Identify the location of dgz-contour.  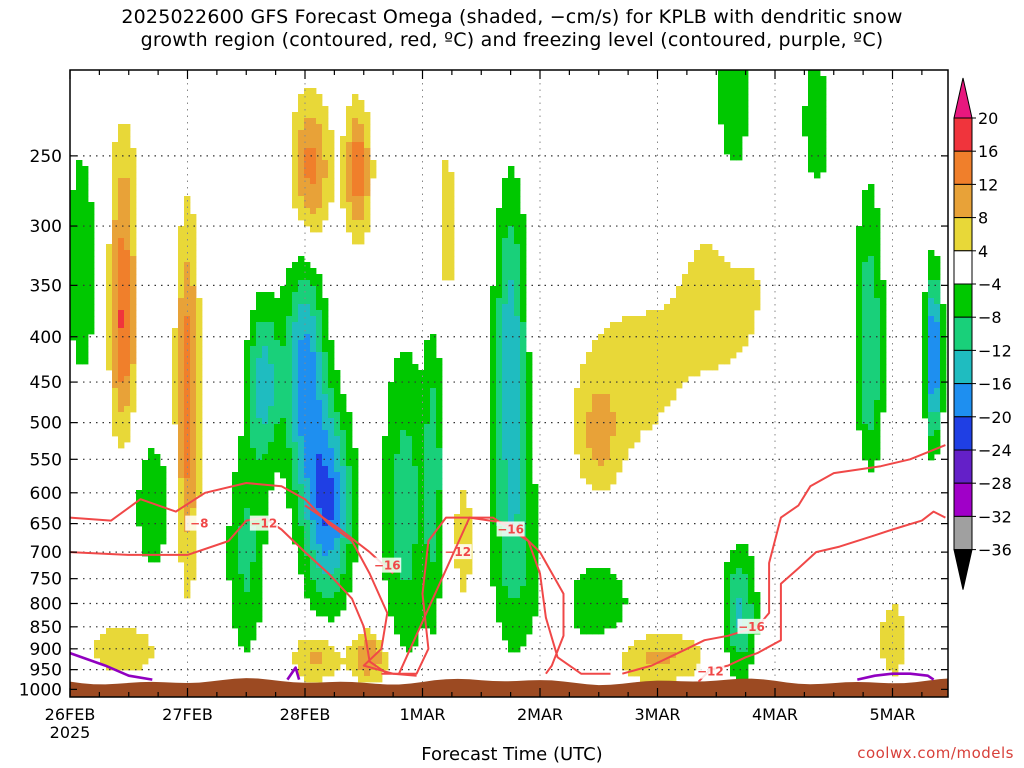
(784, 559).